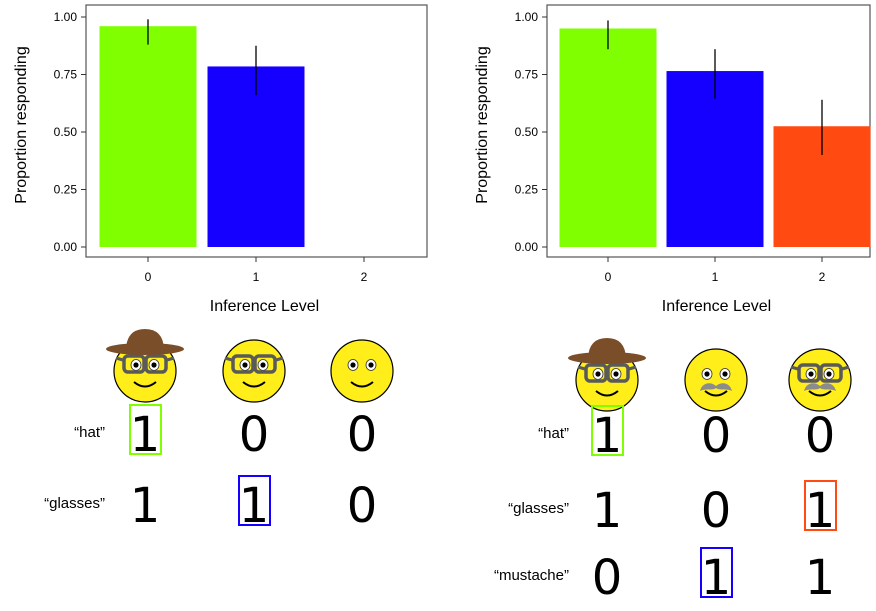 The image size is (876, 611). What do you see at coordinates (66, 75) in the screenshot?
I see `y-tick-label: 0.75` at bounding box center [66, 75].